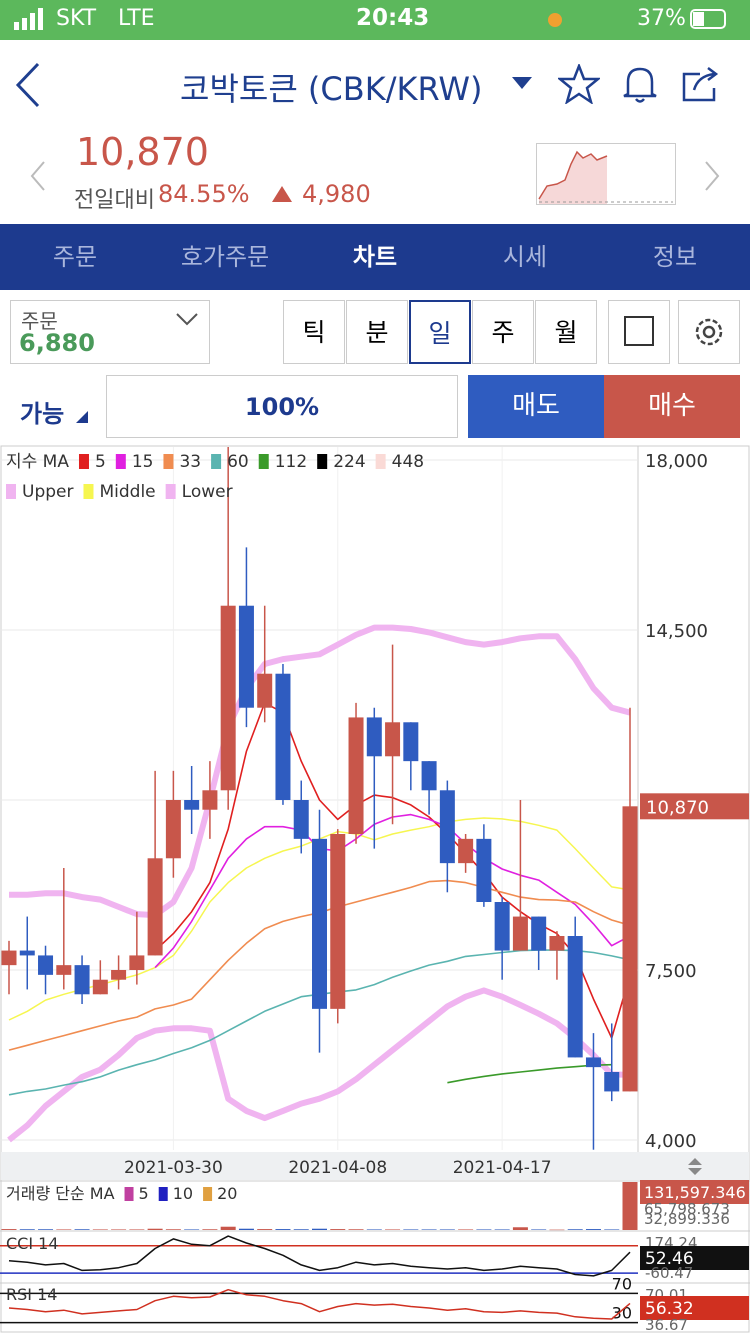 The width and height of the screenshot is (750, 1334). Describe the element at coordinates (314, 332) in the screenshot. I see `interval-button: 틱` at that location.